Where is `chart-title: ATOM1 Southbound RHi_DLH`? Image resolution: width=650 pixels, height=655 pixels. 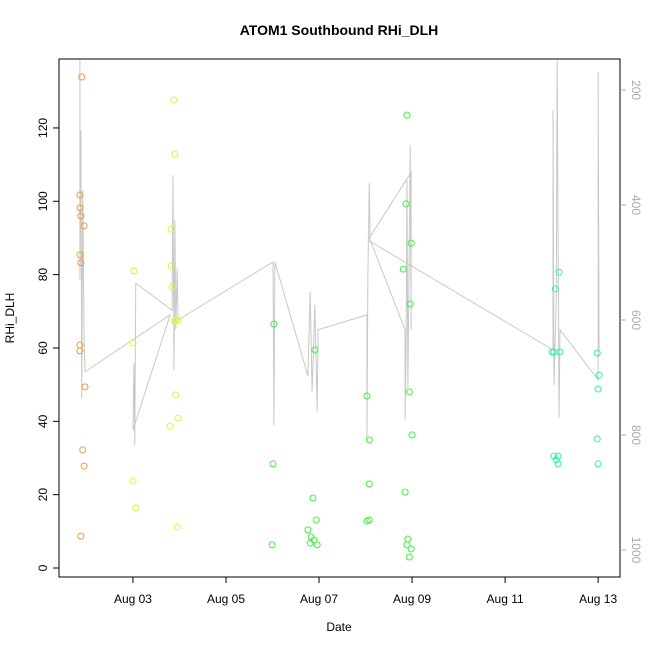 chart-title: ATOM1 Southbound RHi_DLH is located at coordinates (339, 30).